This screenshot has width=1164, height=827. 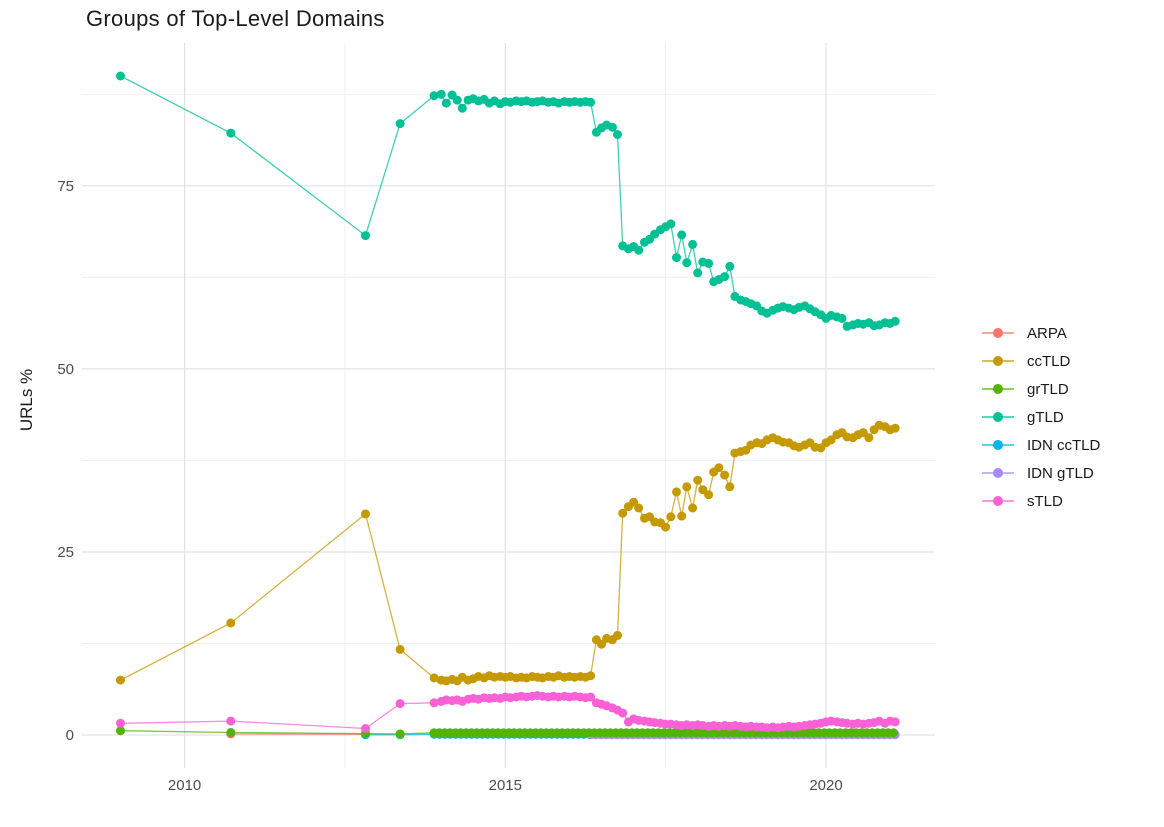 I want to click on series-points-grtld, so click(x=507, y=732).